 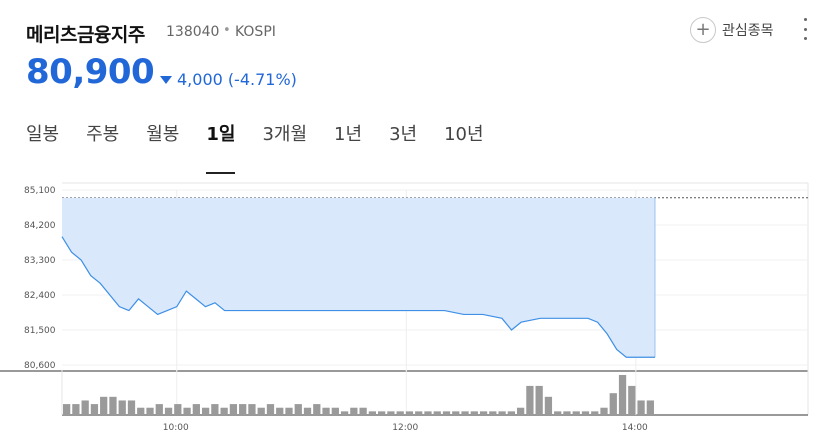 What do you see at coordinates (262, 79) in the screenshot?
I see `change-percent: (-4.71%)` at bounding box center [262, 79].